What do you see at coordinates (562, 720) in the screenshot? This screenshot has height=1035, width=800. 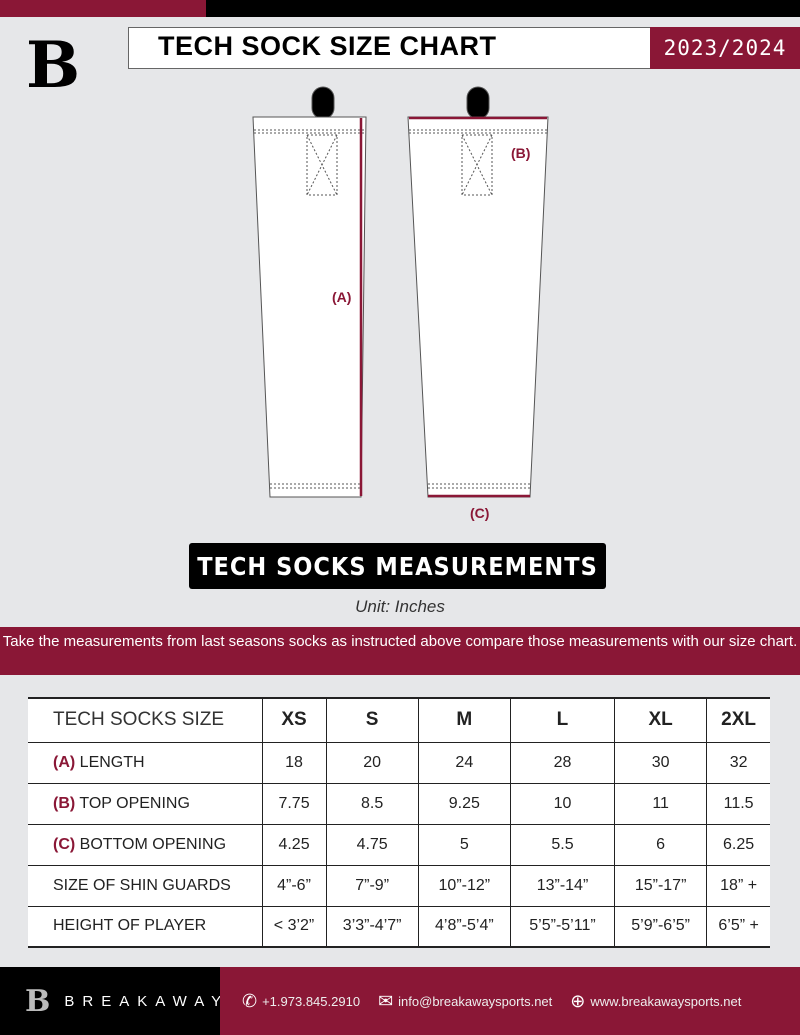 I see `header-cell: L` at bounding box center [562, 720].